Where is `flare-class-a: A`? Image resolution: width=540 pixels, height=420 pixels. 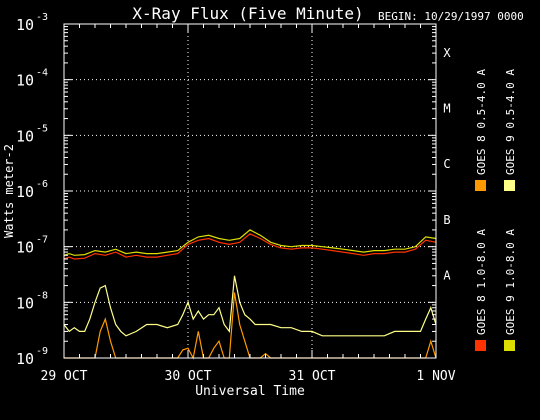
flare-class-a: A is located at coordinates (447, 276).